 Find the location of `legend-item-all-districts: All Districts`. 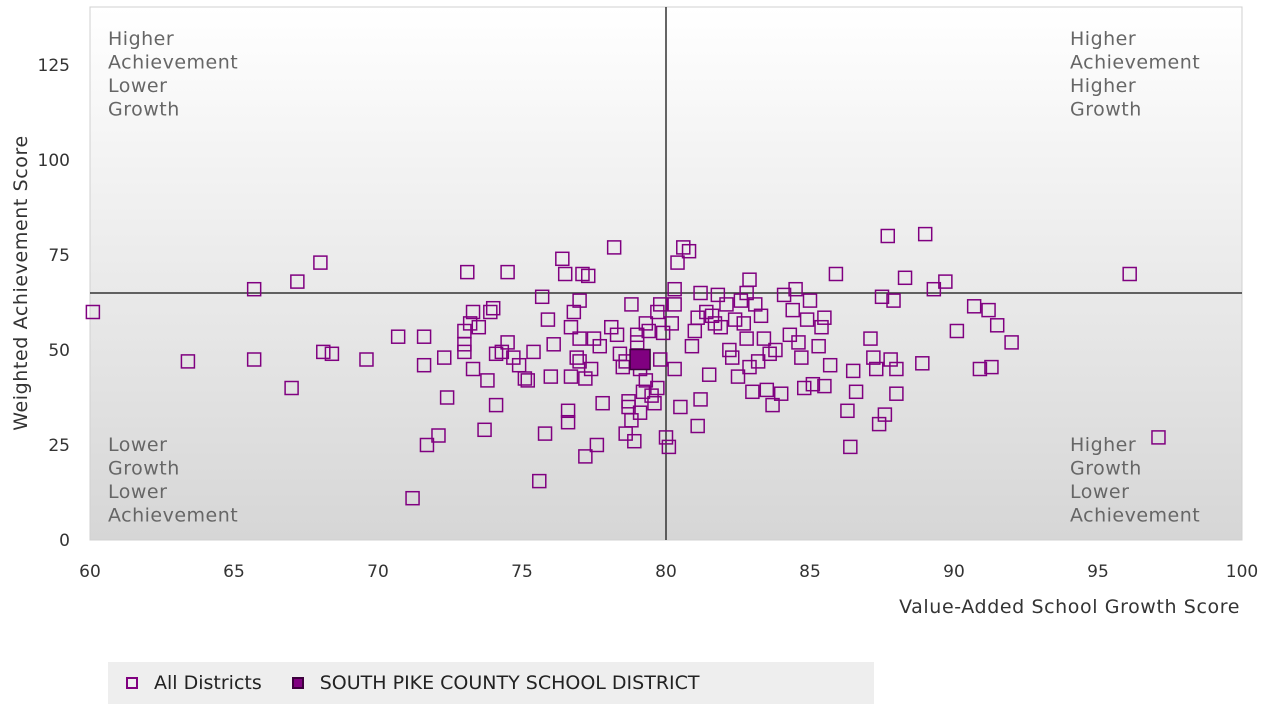

legend-item-all-districts: All Districts is located at coordinates (194, 683).